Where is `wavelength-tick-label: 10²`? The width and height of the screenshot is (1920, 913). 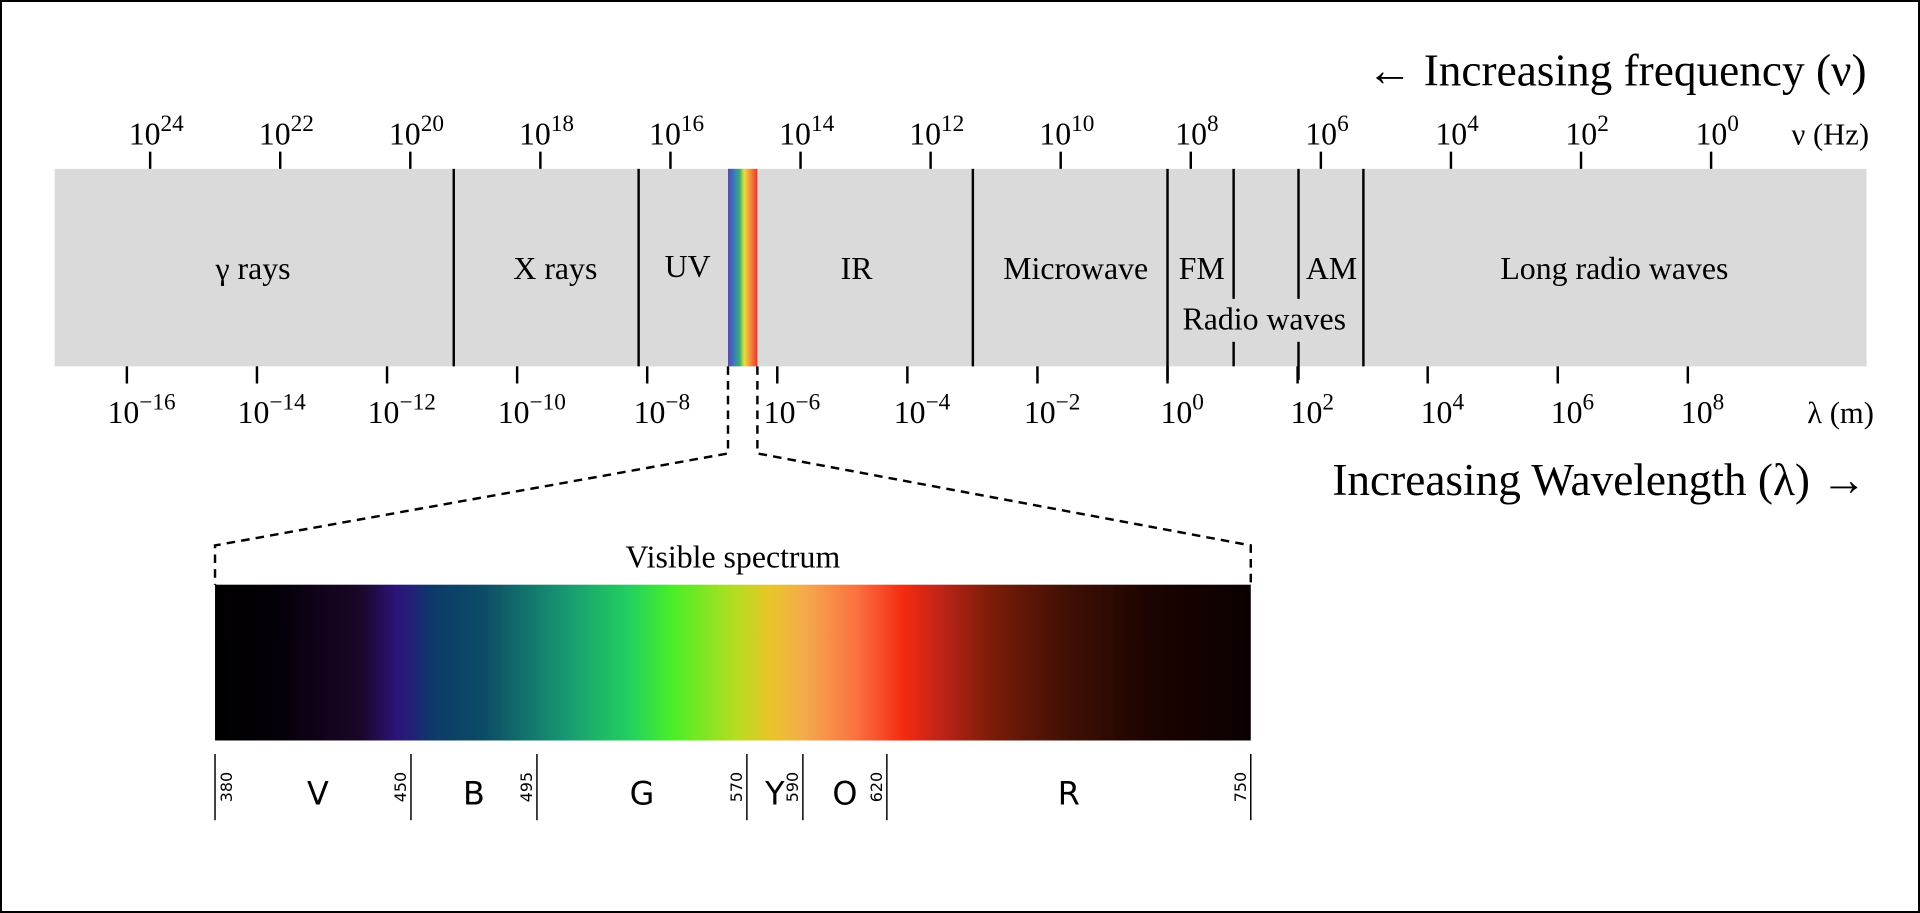
wavelength-tick-label: 10² is located at coordinates (1312, 409).